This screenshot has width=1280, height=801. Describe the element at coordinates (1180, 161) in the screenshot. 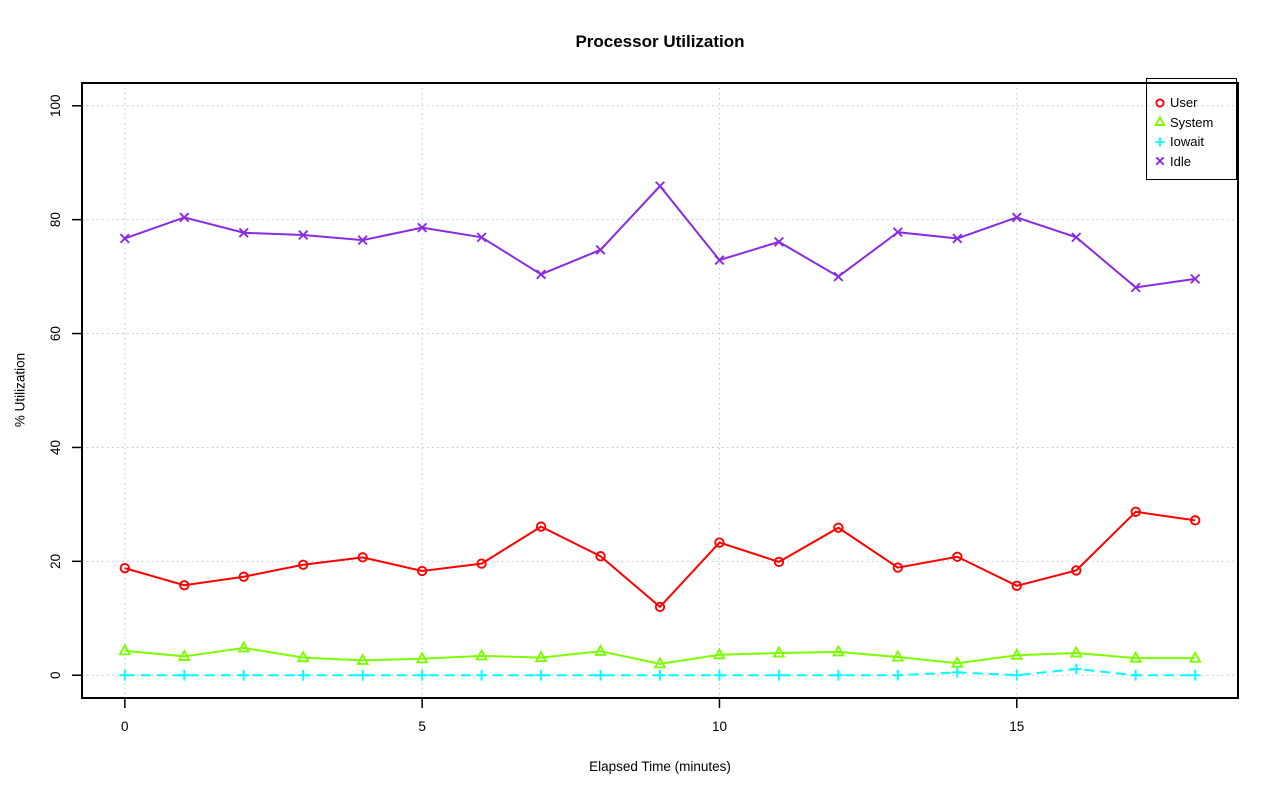

I see `legend-label-idle: Idle` at that location.